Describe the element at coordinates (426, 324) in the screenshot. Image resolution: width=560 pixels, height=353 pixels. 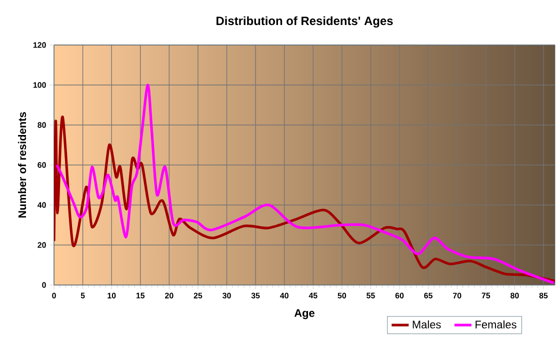
I see `legend-label: Males` at that location.